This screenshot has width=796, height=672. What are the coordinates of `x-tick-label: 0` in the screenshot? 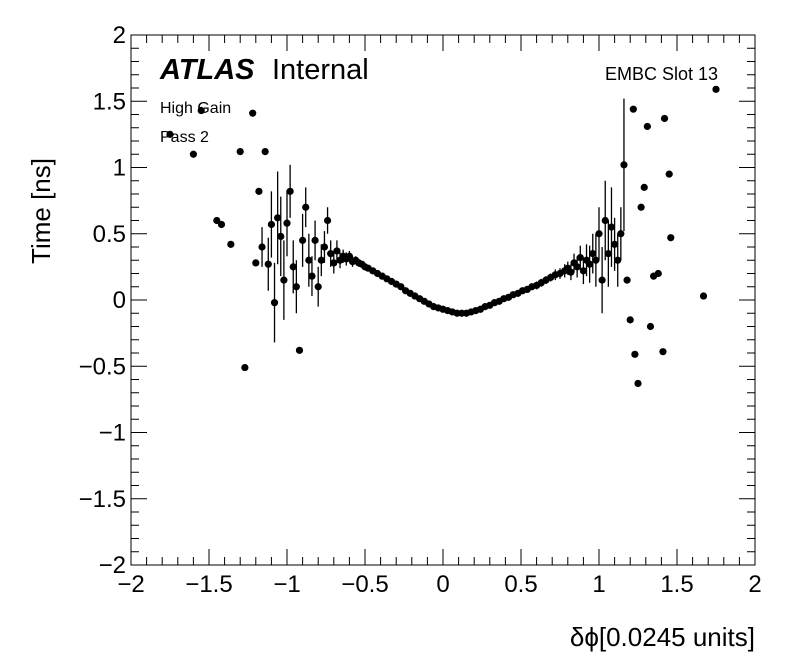 It's located at (442, 584).